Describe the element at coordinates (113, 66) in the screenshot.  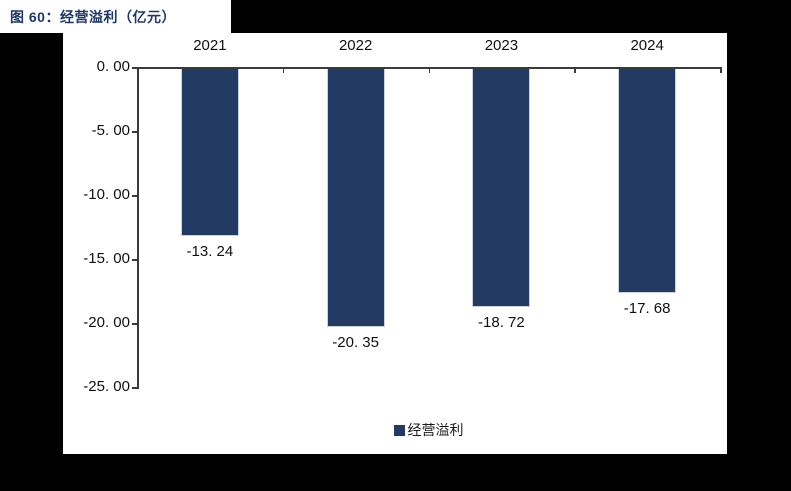
I see `y-axis-label: 0. 00` at that location.